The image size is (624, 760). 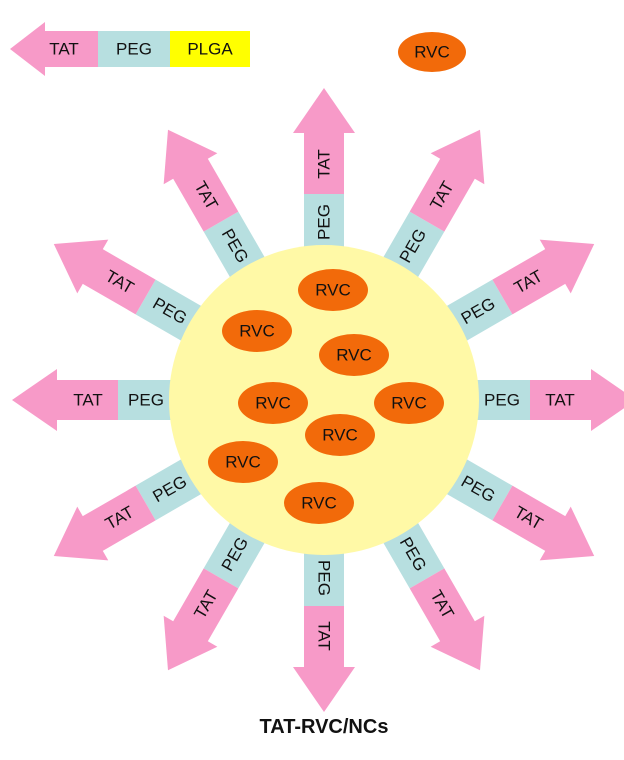 I want to click on legend-label: TAT, so click(x=64, y=49).